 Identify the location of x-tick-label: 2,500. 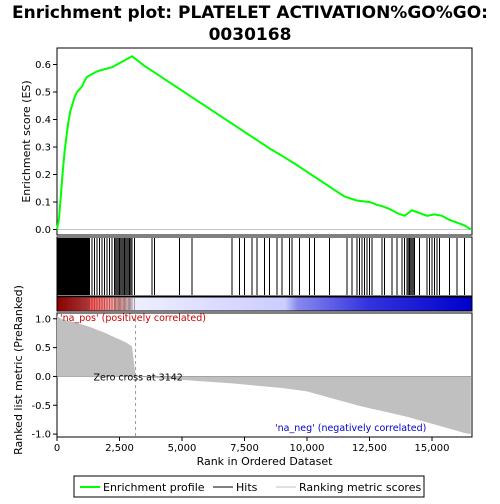
(119, 448).